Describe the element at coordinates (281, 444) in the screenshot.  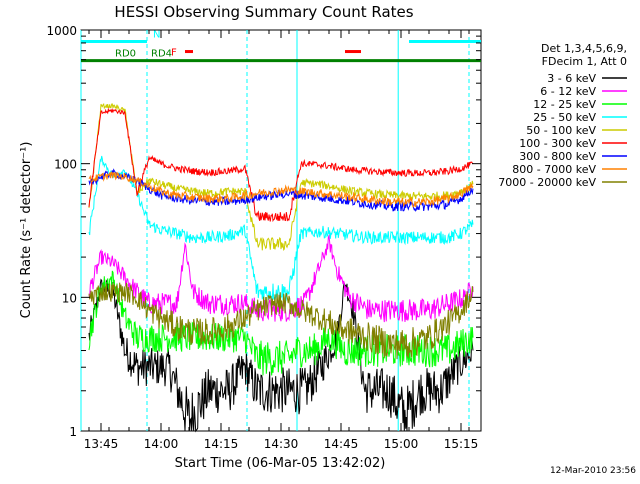
I see `x-tick-label-3: 14:30` at that location.